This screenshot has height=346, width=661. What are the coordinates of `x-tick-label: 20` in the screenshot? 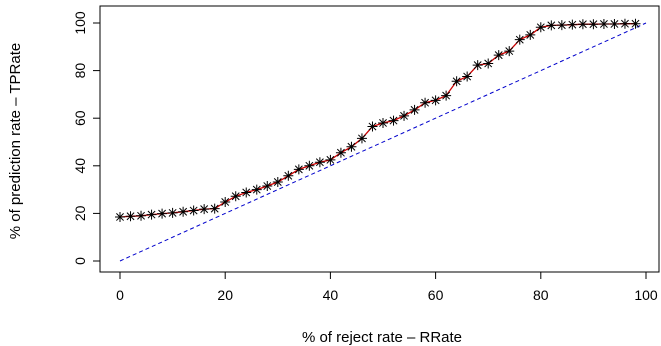 It's located at (225, 295).